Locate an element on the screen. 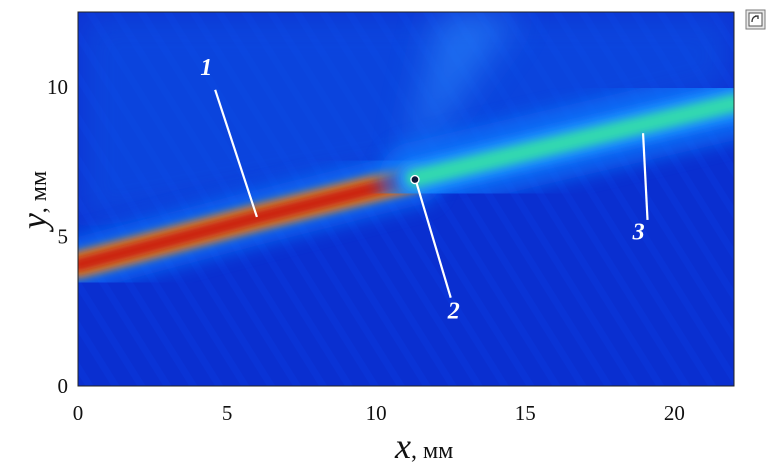  x-tick-label: 5 is located at coordinates (227, 413).